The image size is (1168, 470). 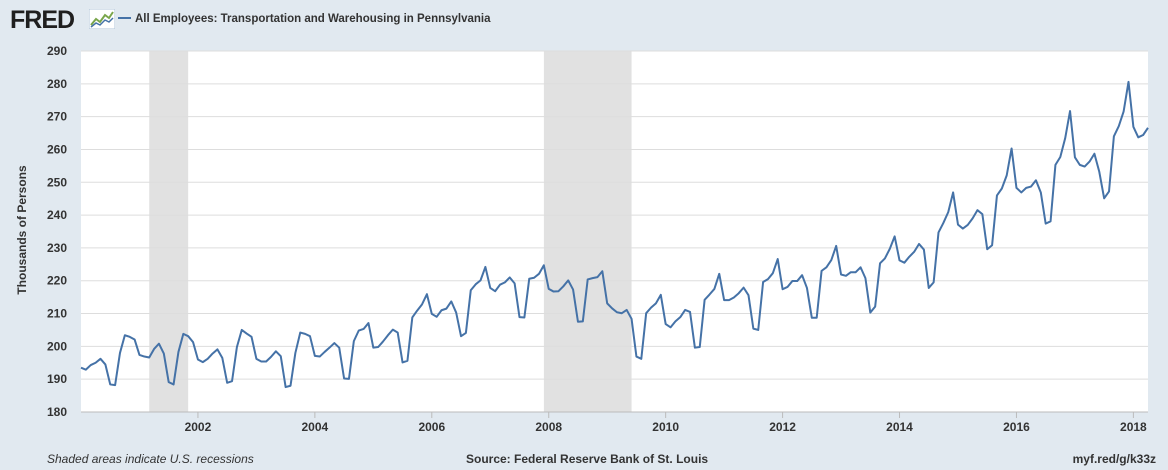 I want to click on y-tick-label: 290, so click(x=57, y=51).